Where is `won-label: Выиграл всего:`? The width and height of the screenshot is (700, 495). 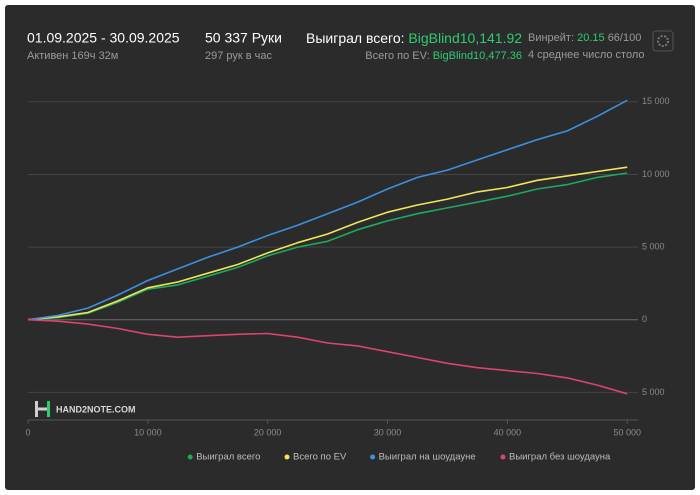
won-label: Выиграл всего: is located at coordinates (355, 38).